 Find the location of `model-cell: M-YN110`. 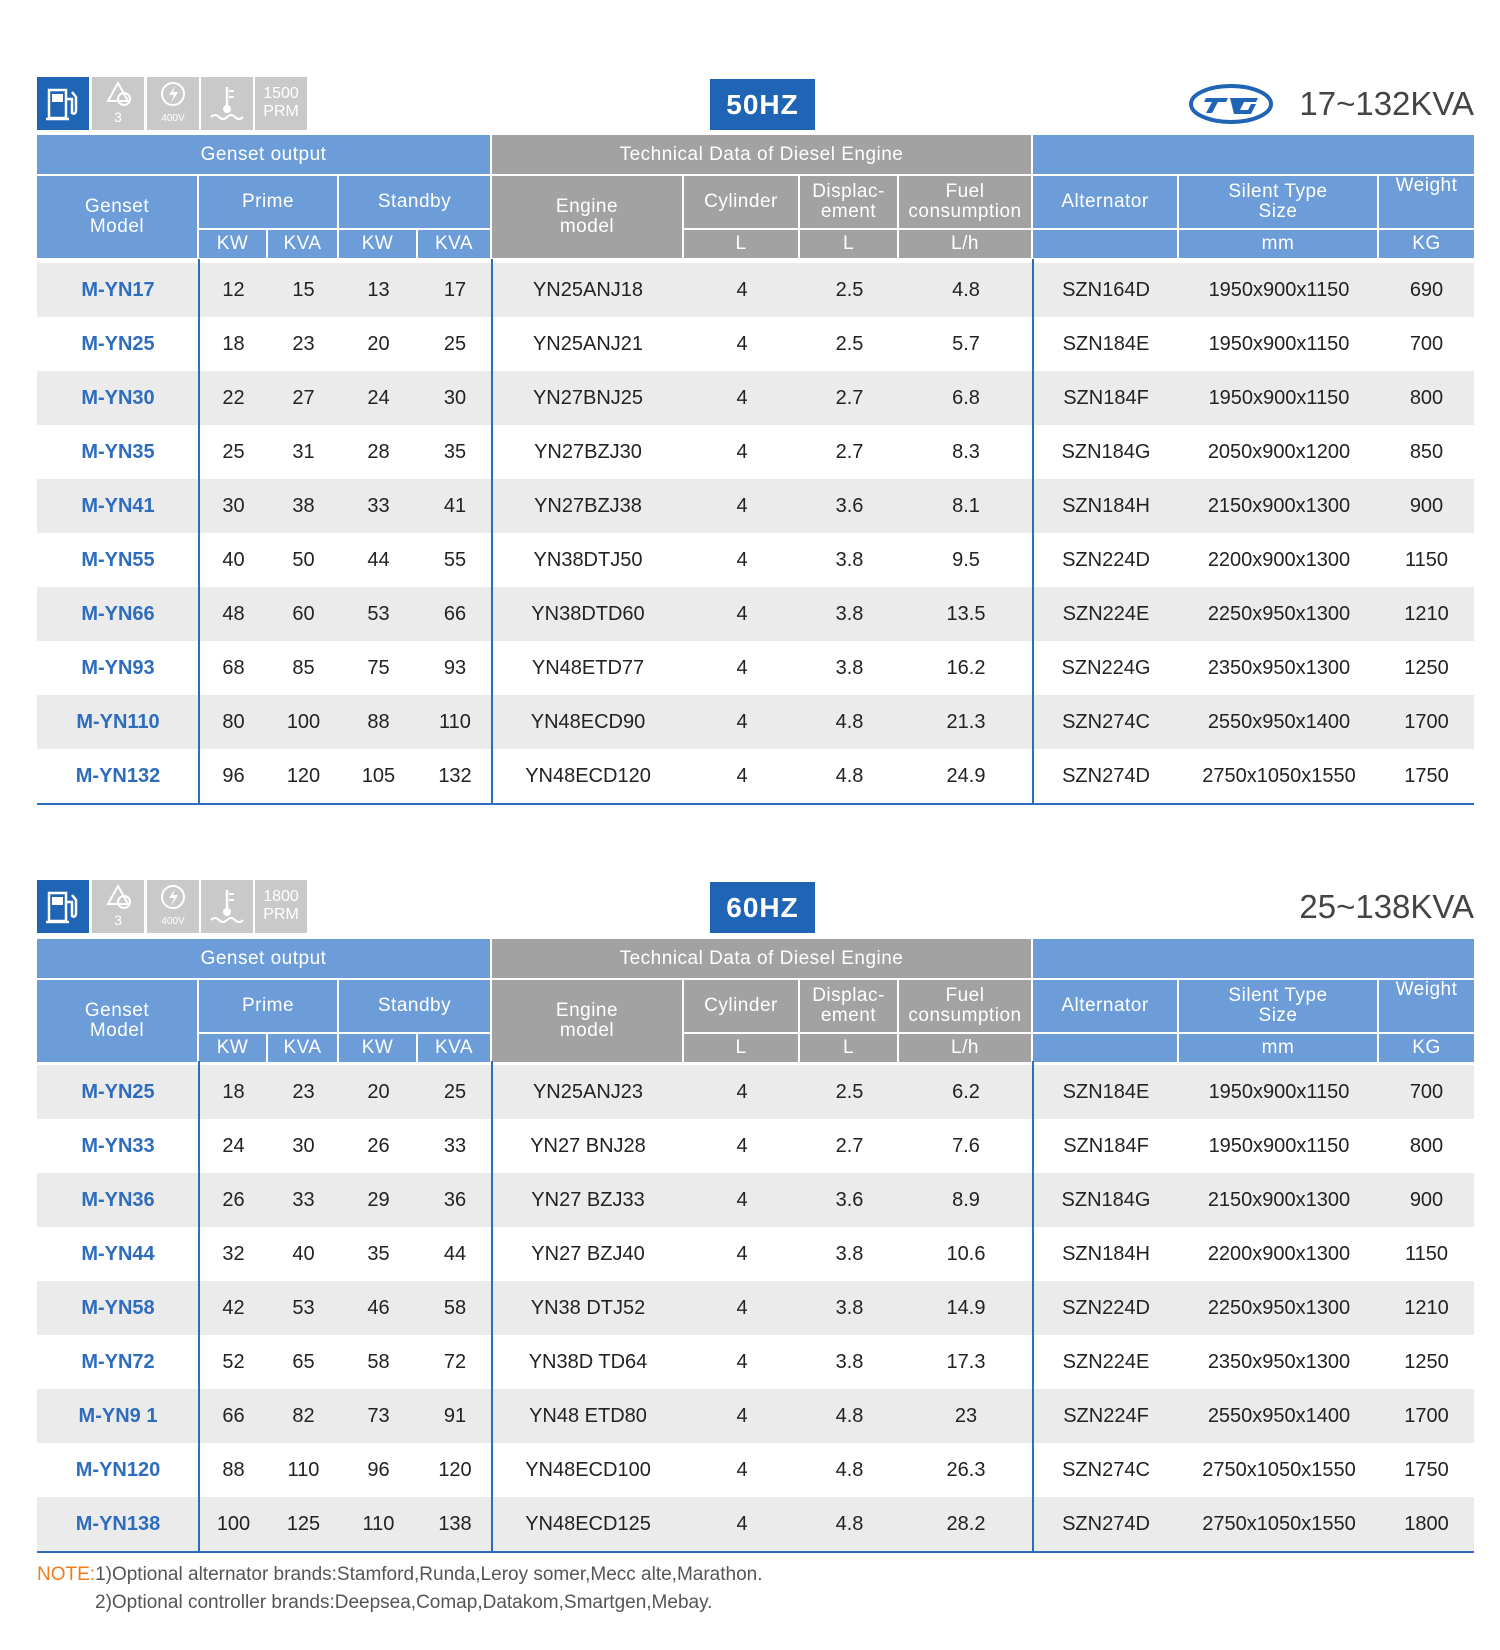

model-cell: M-YN110 is located at coordinates (118, 721).